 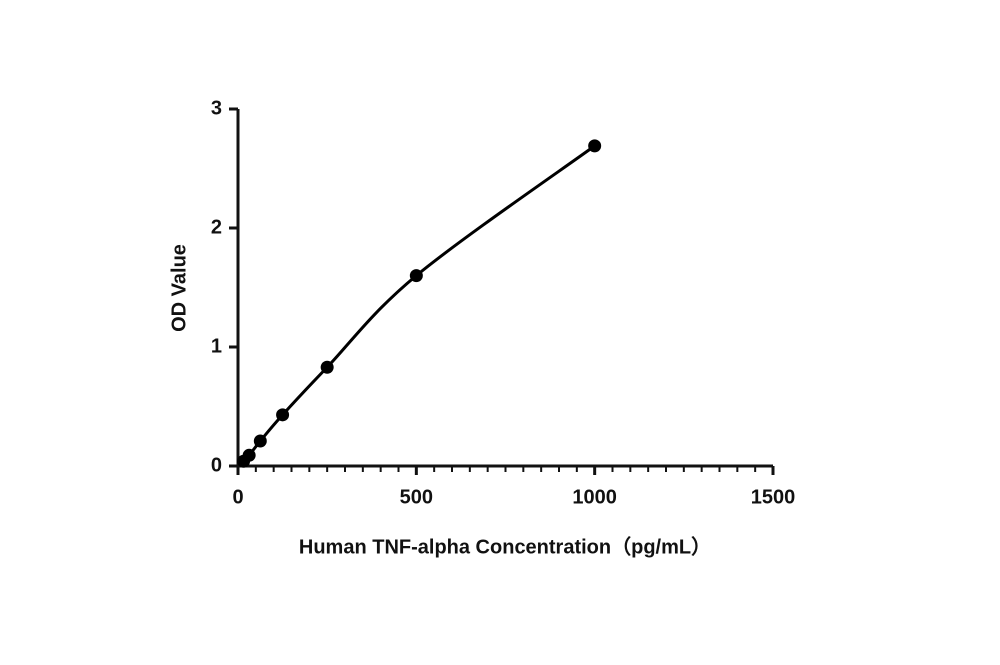 I want to click on x-tick-label: 0, so click(x=237, y=497).